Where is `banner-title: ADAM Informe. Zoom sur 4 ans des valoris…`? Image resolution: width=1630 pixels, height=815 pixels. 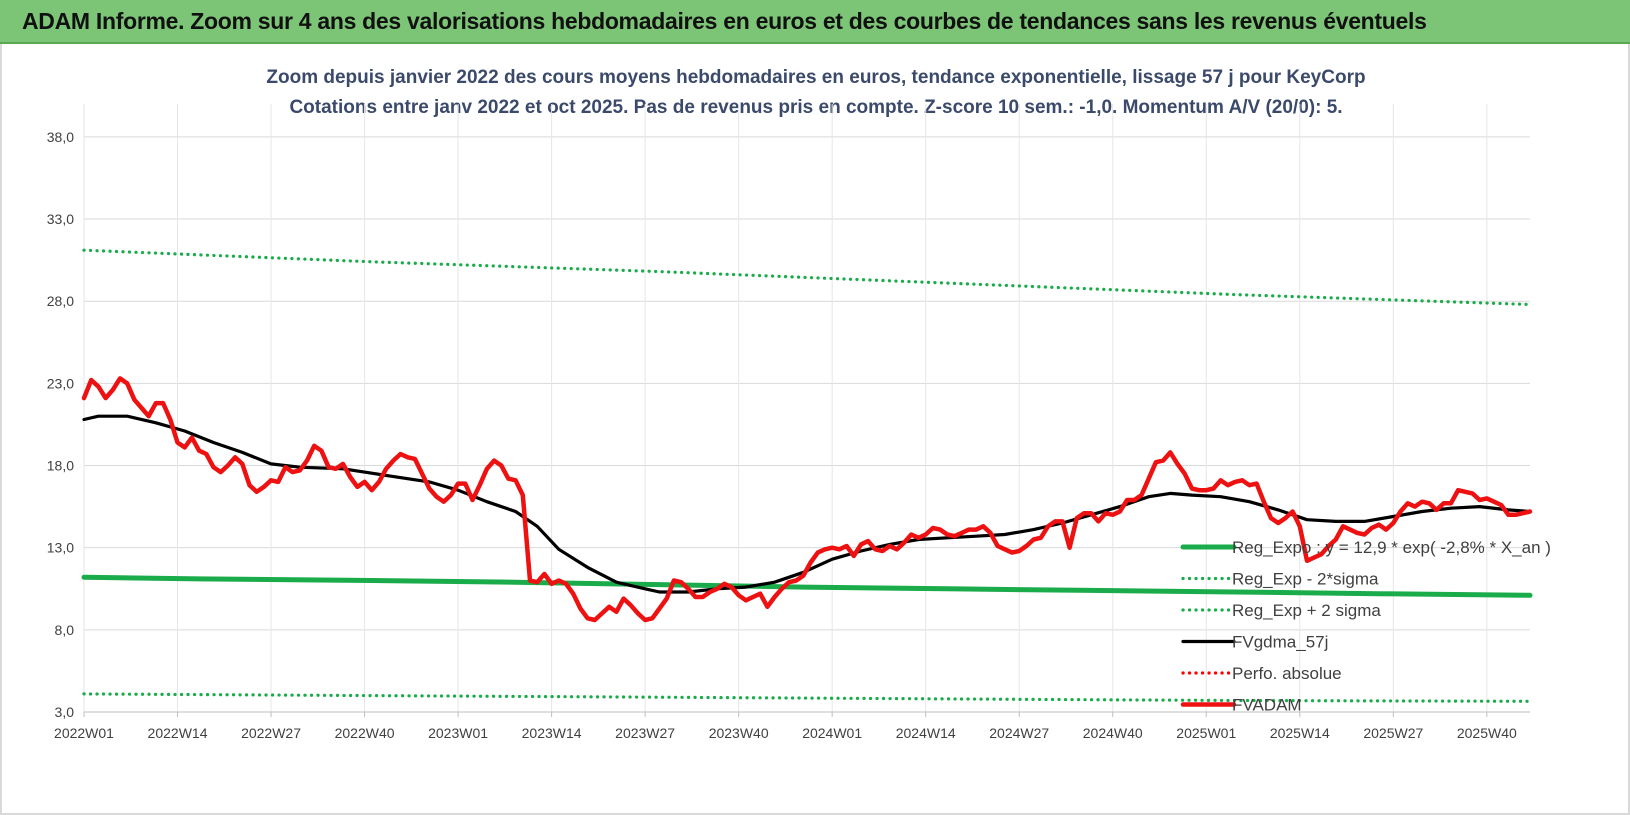
banner-title: ADAM Informe. Zoom sur 4 ans des valoris… is located at coordinates (724, 21).